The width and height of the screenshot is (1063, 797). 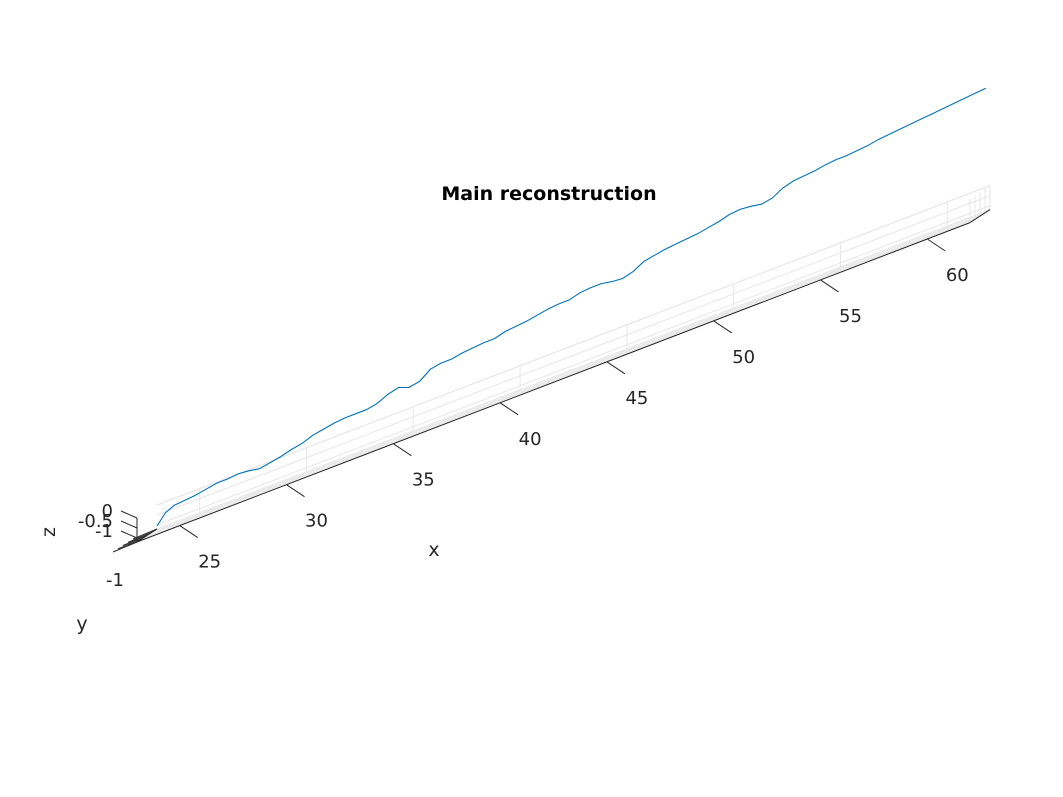 I want to click on x-tick-label: 50, so click(x=743, y=357).